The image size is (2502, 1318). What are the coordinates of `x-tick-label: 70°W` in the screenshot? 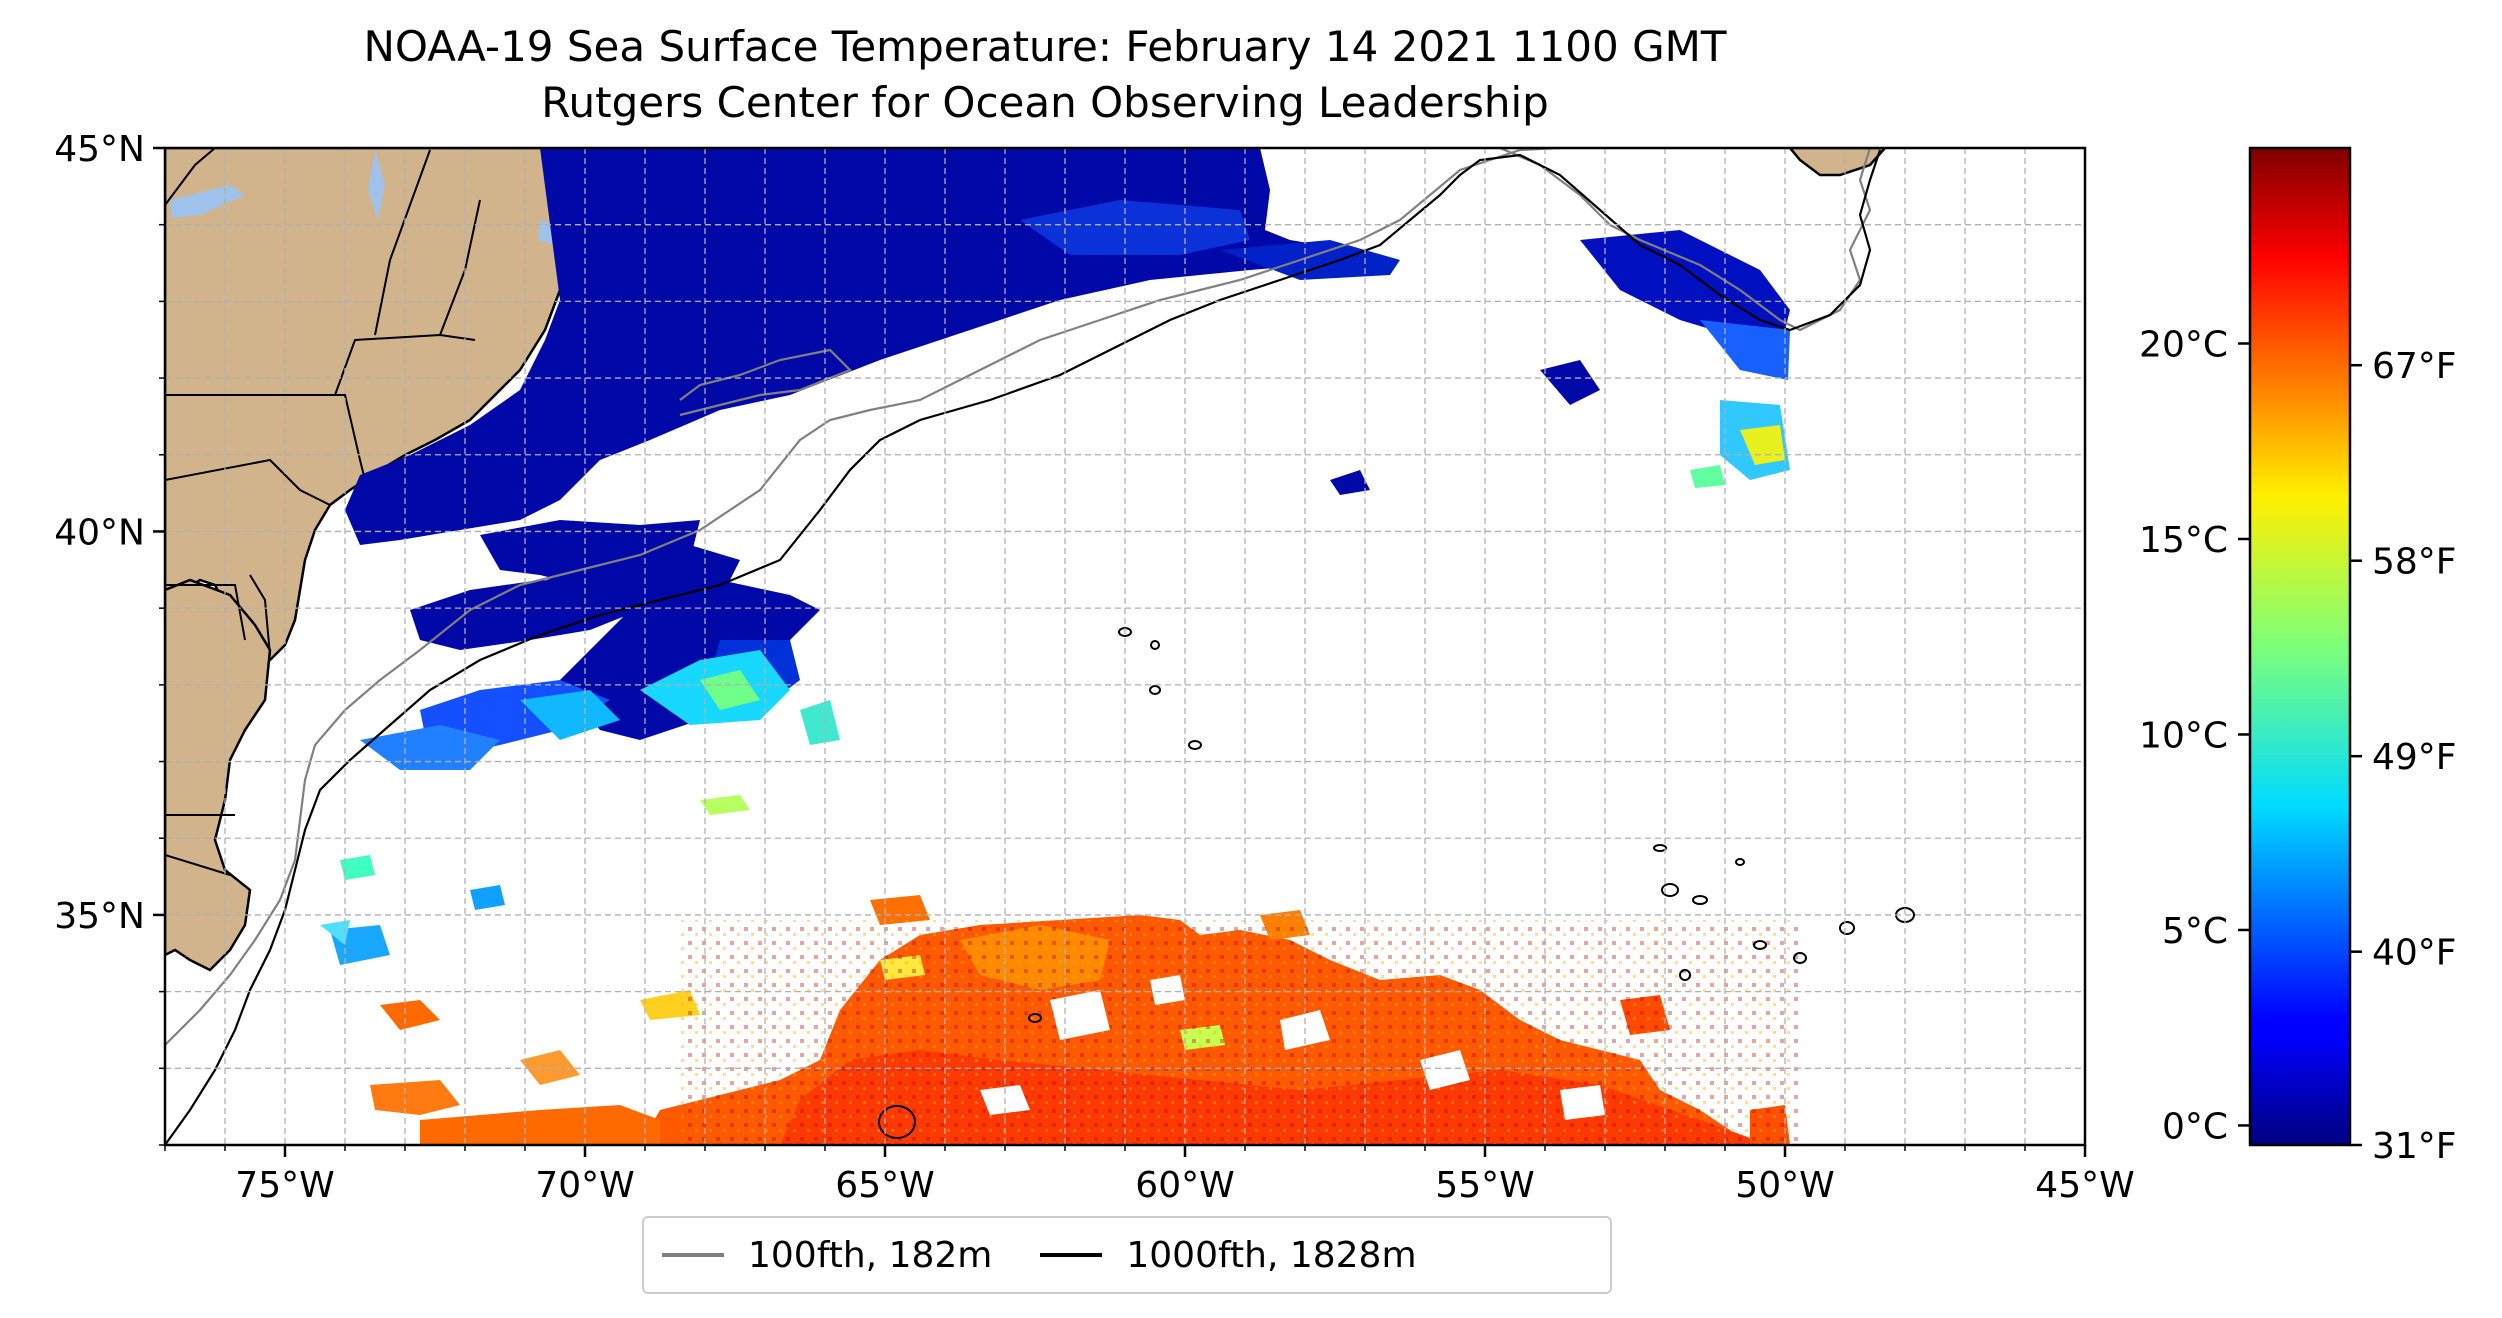 It's located at (584, 1185).